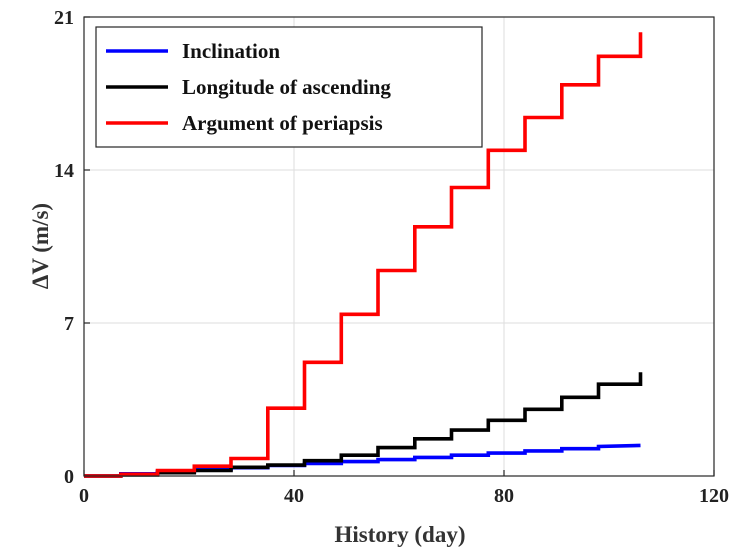  What do you see at coordinates (64, 18) in the screenshot?
I see `y-tick-label: 21` at bounding box center [64, 18].